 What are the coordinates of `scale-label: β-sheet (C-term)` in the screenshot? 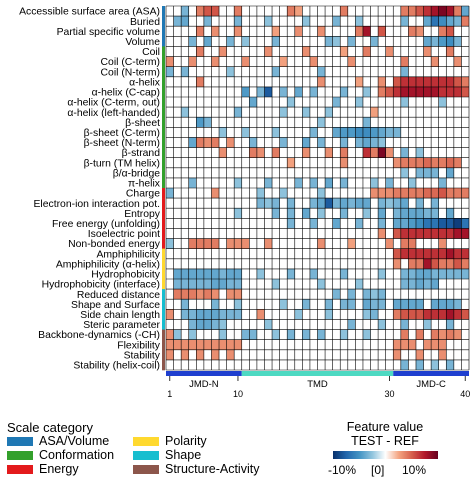 It's located at (122, 133).